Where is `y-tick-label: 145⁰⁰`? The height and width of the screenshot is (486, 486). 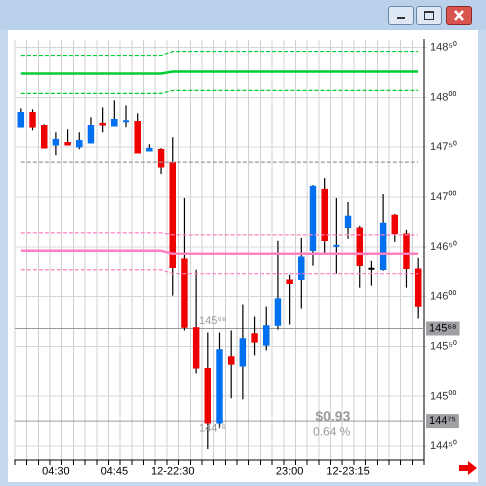
y-tick-label: 145⁰⁰ is located at coordinates (443, 395).